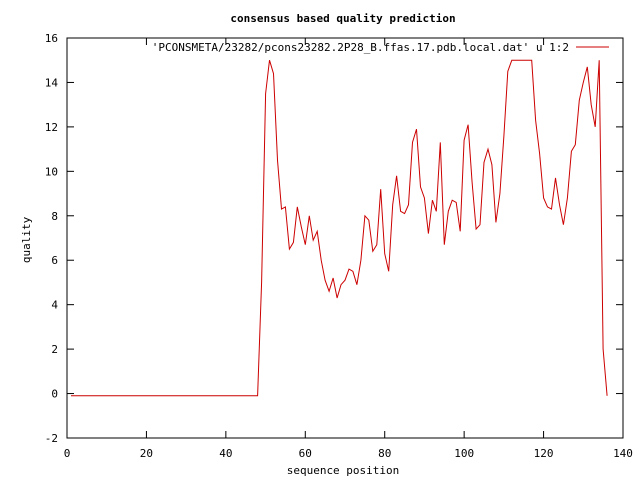  I want to click on x-tick-label: 0, so click(67, 453).